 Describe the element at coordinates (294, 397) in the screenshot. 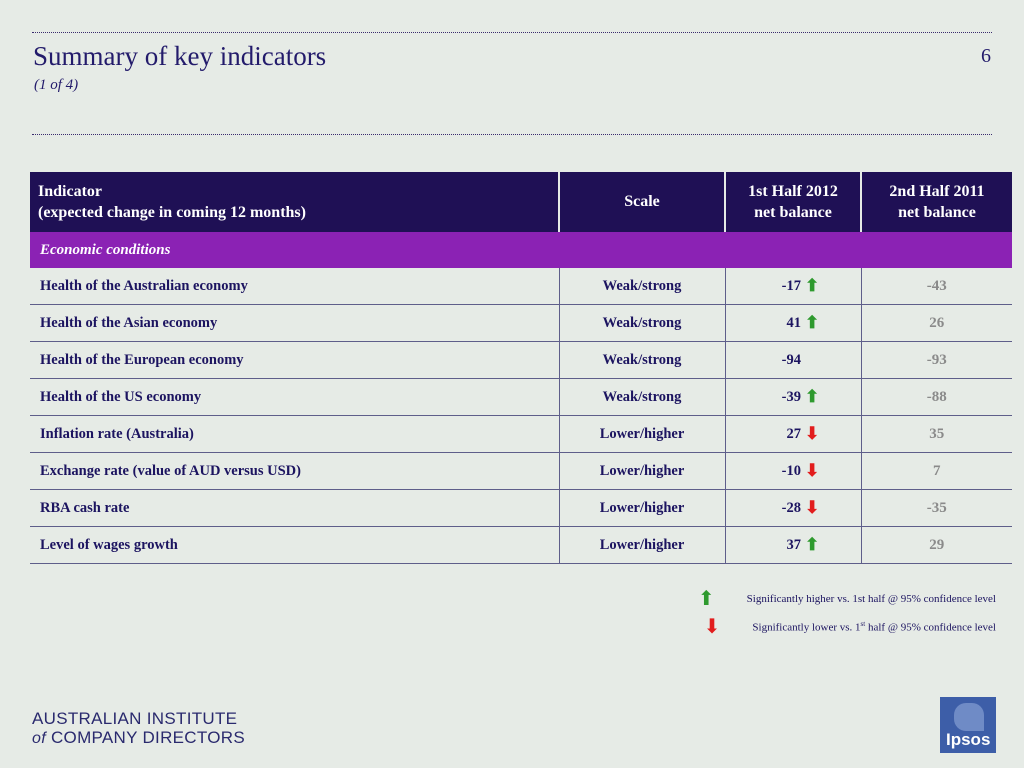

I see `indicator-cell: Health of the US economy` at that location.